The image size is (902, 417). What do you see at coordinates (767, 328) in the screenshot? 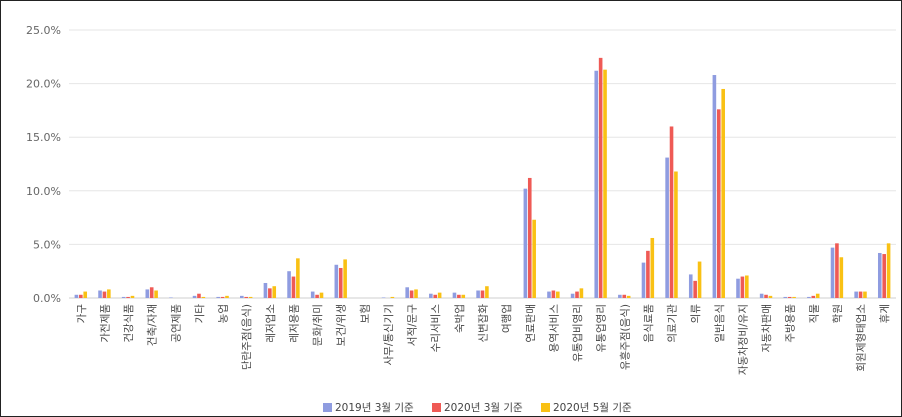
I see `x-tick-label: 자동차판매` at bounding box center [767, 328].